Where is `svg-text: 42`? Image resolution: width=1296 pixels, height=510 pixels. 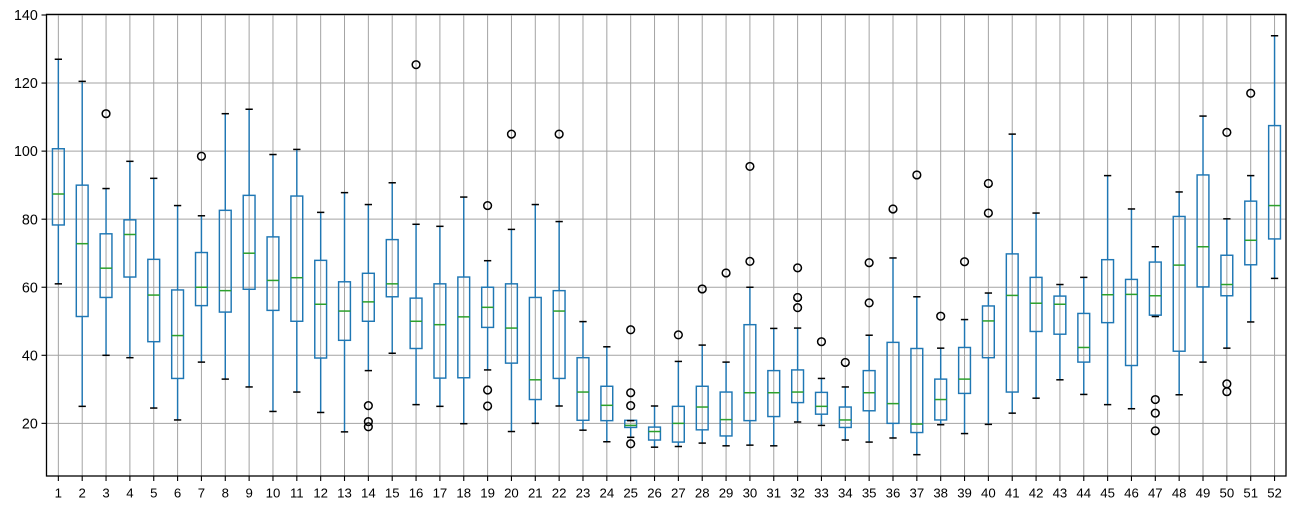 svg-text: 42 is located at coordinates (1036, 493).